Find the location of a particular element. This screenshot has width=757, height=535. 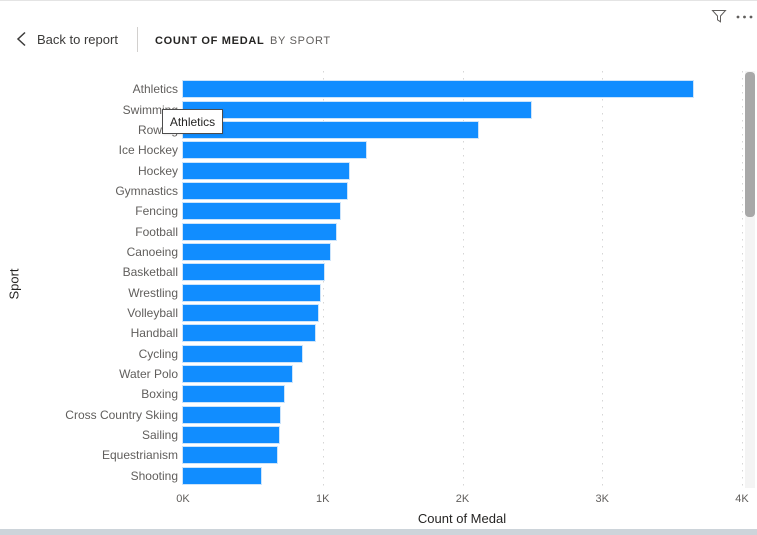

category-label: Athletics is located at coordinates (155, 89).